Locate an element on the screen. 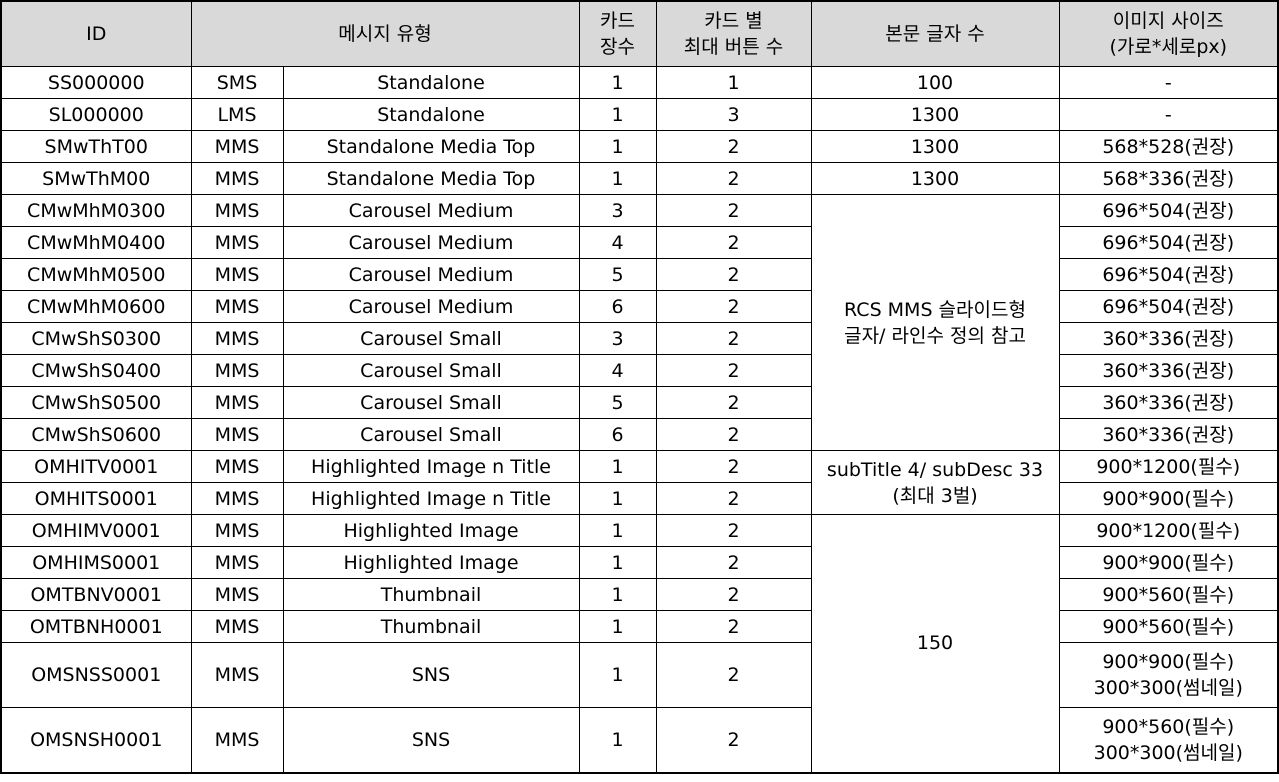 This screenshot has height=782, width=1279. image-size-line: 900*900(필수) is located at coordinates (1168, 498).